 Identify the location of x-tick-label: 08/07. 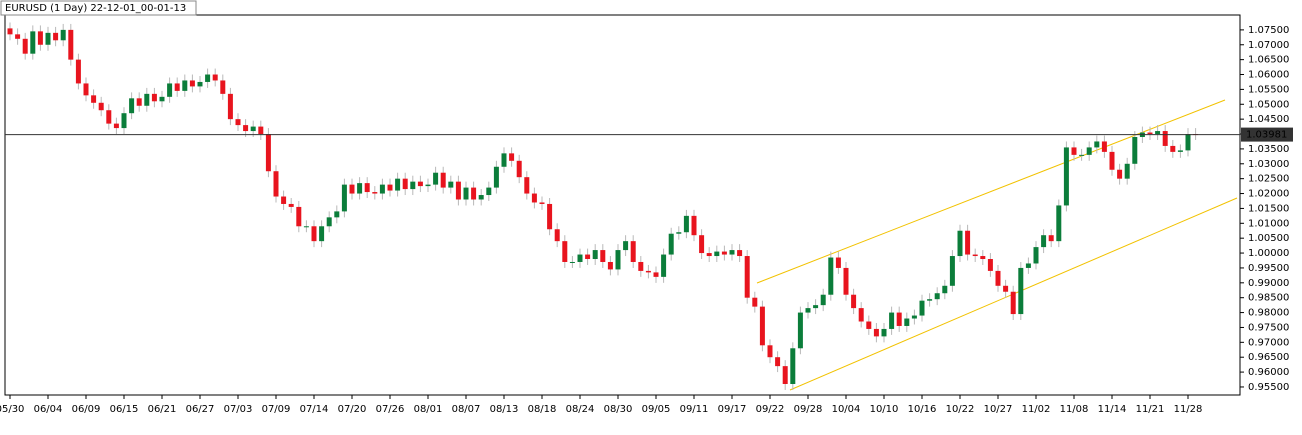
(466, 409).